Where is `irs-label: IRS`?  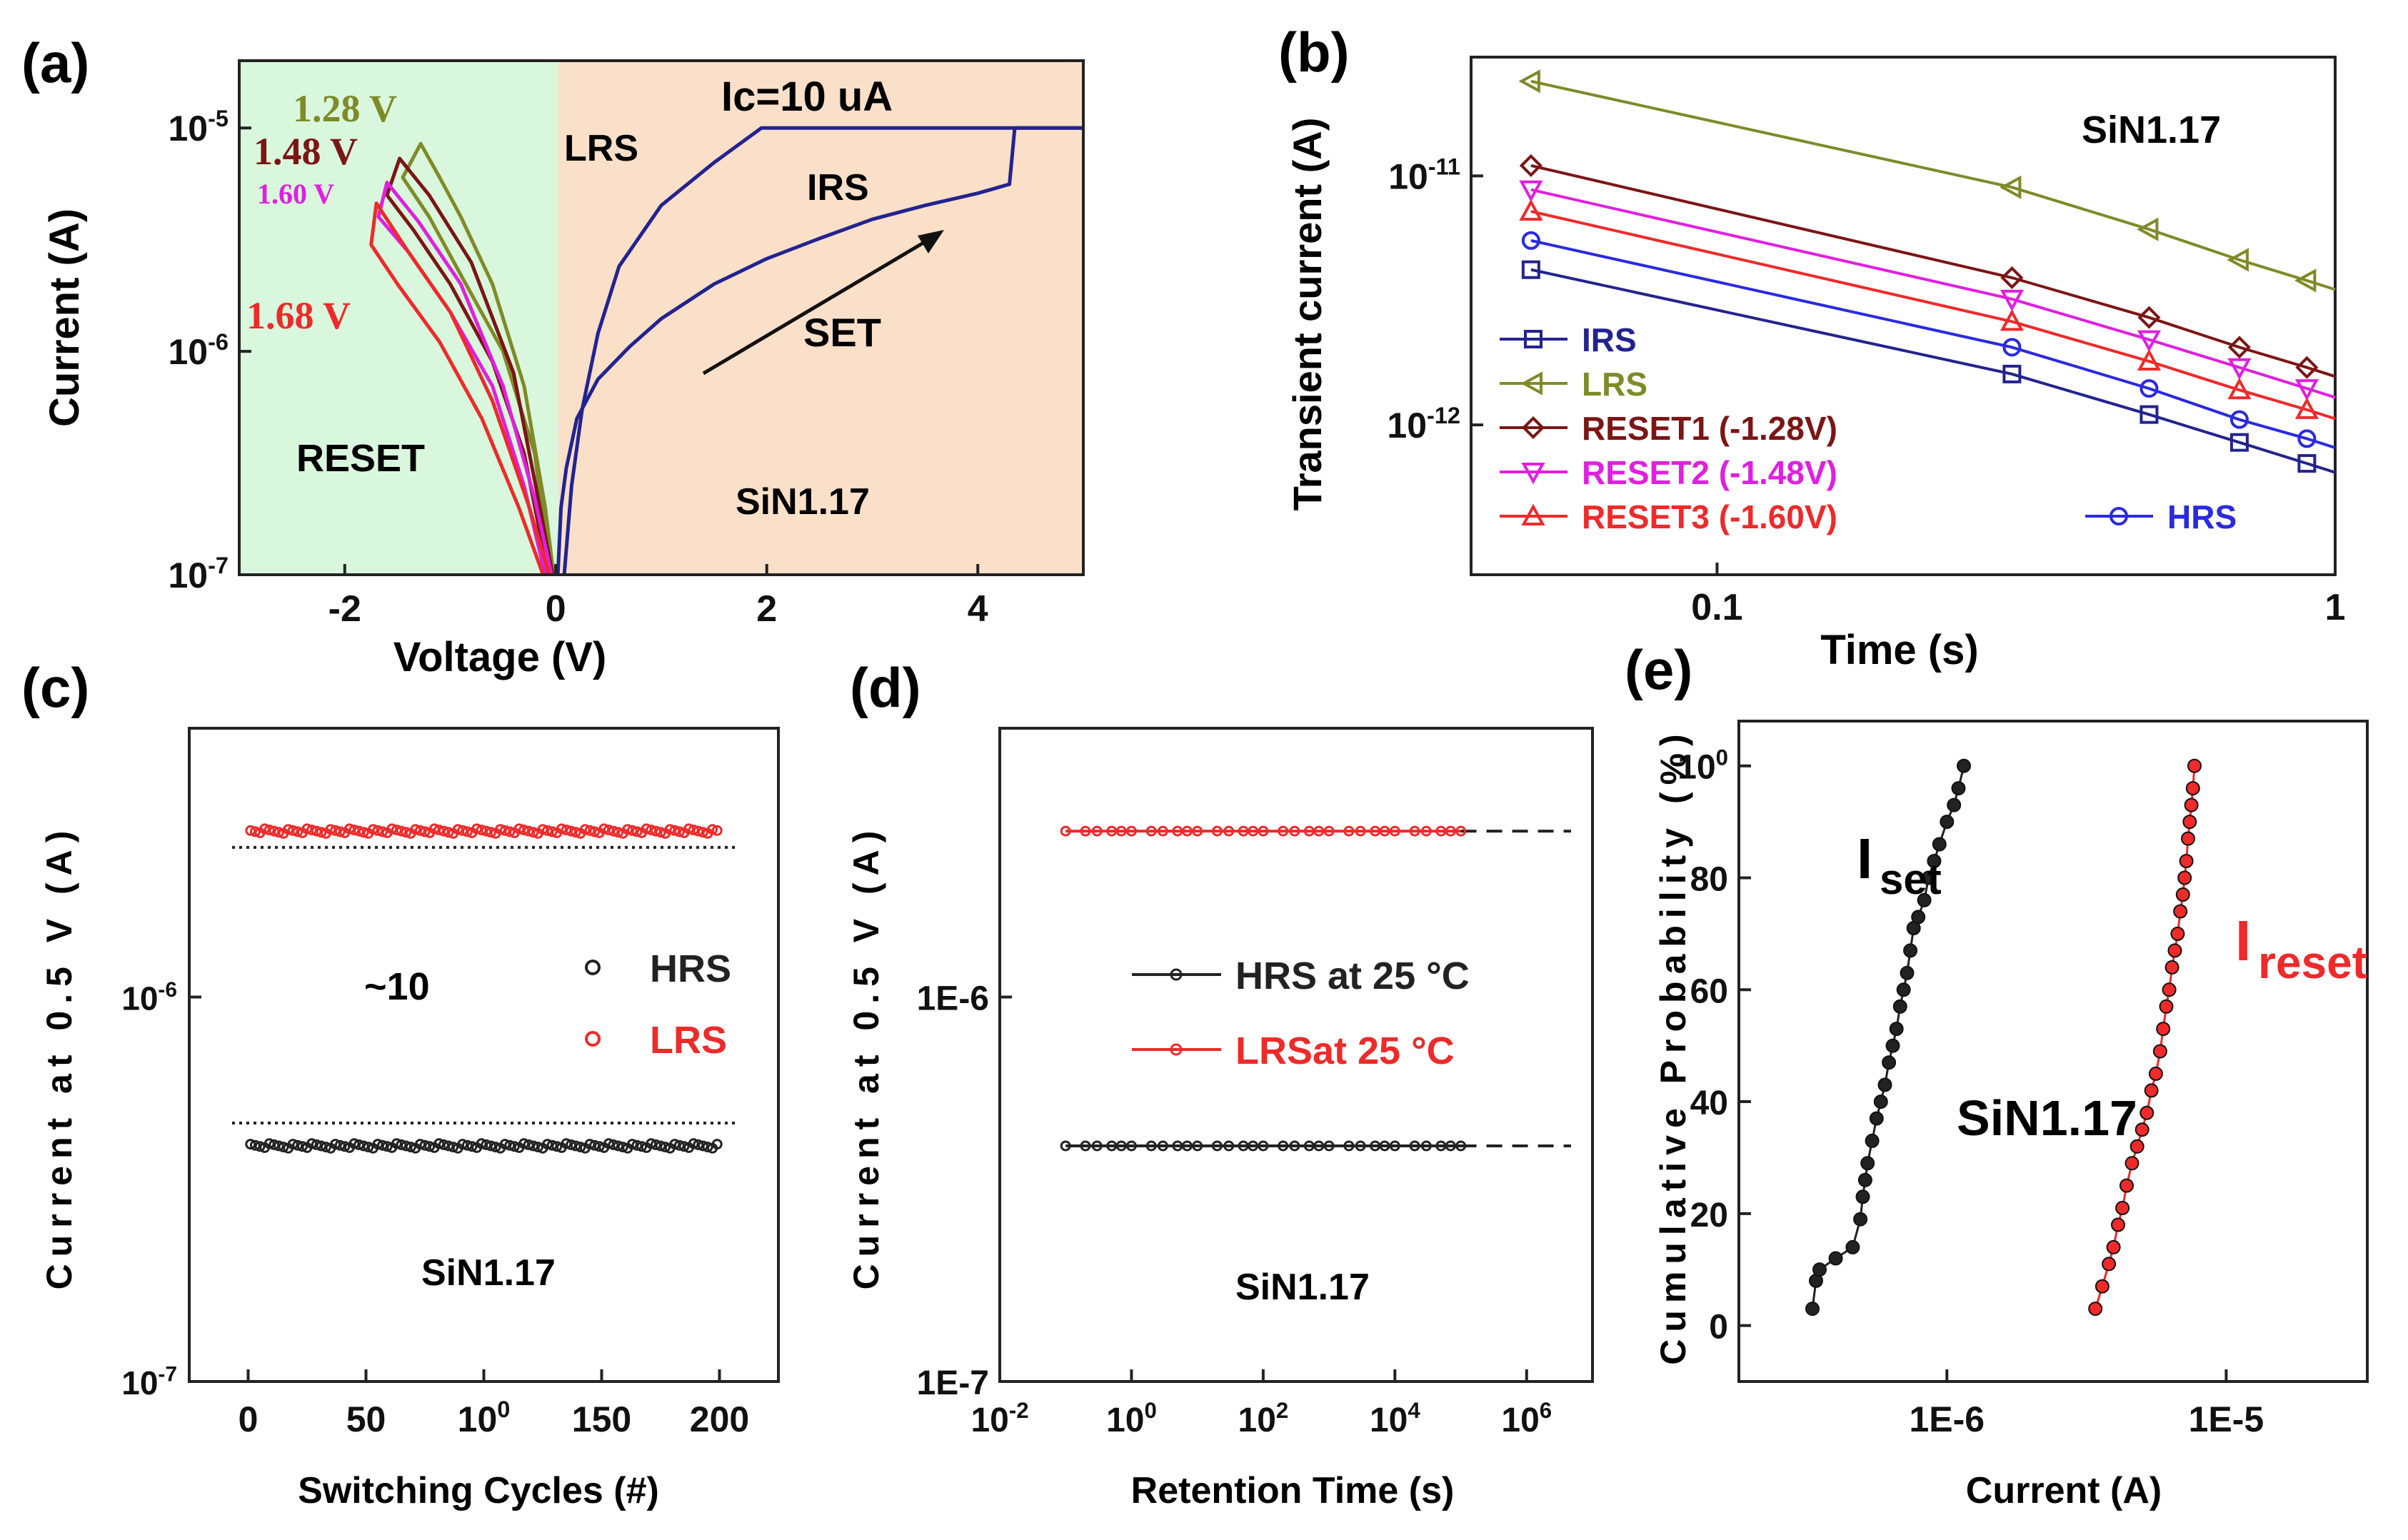 irs-label: IRS is located at coordinates (838, 187).